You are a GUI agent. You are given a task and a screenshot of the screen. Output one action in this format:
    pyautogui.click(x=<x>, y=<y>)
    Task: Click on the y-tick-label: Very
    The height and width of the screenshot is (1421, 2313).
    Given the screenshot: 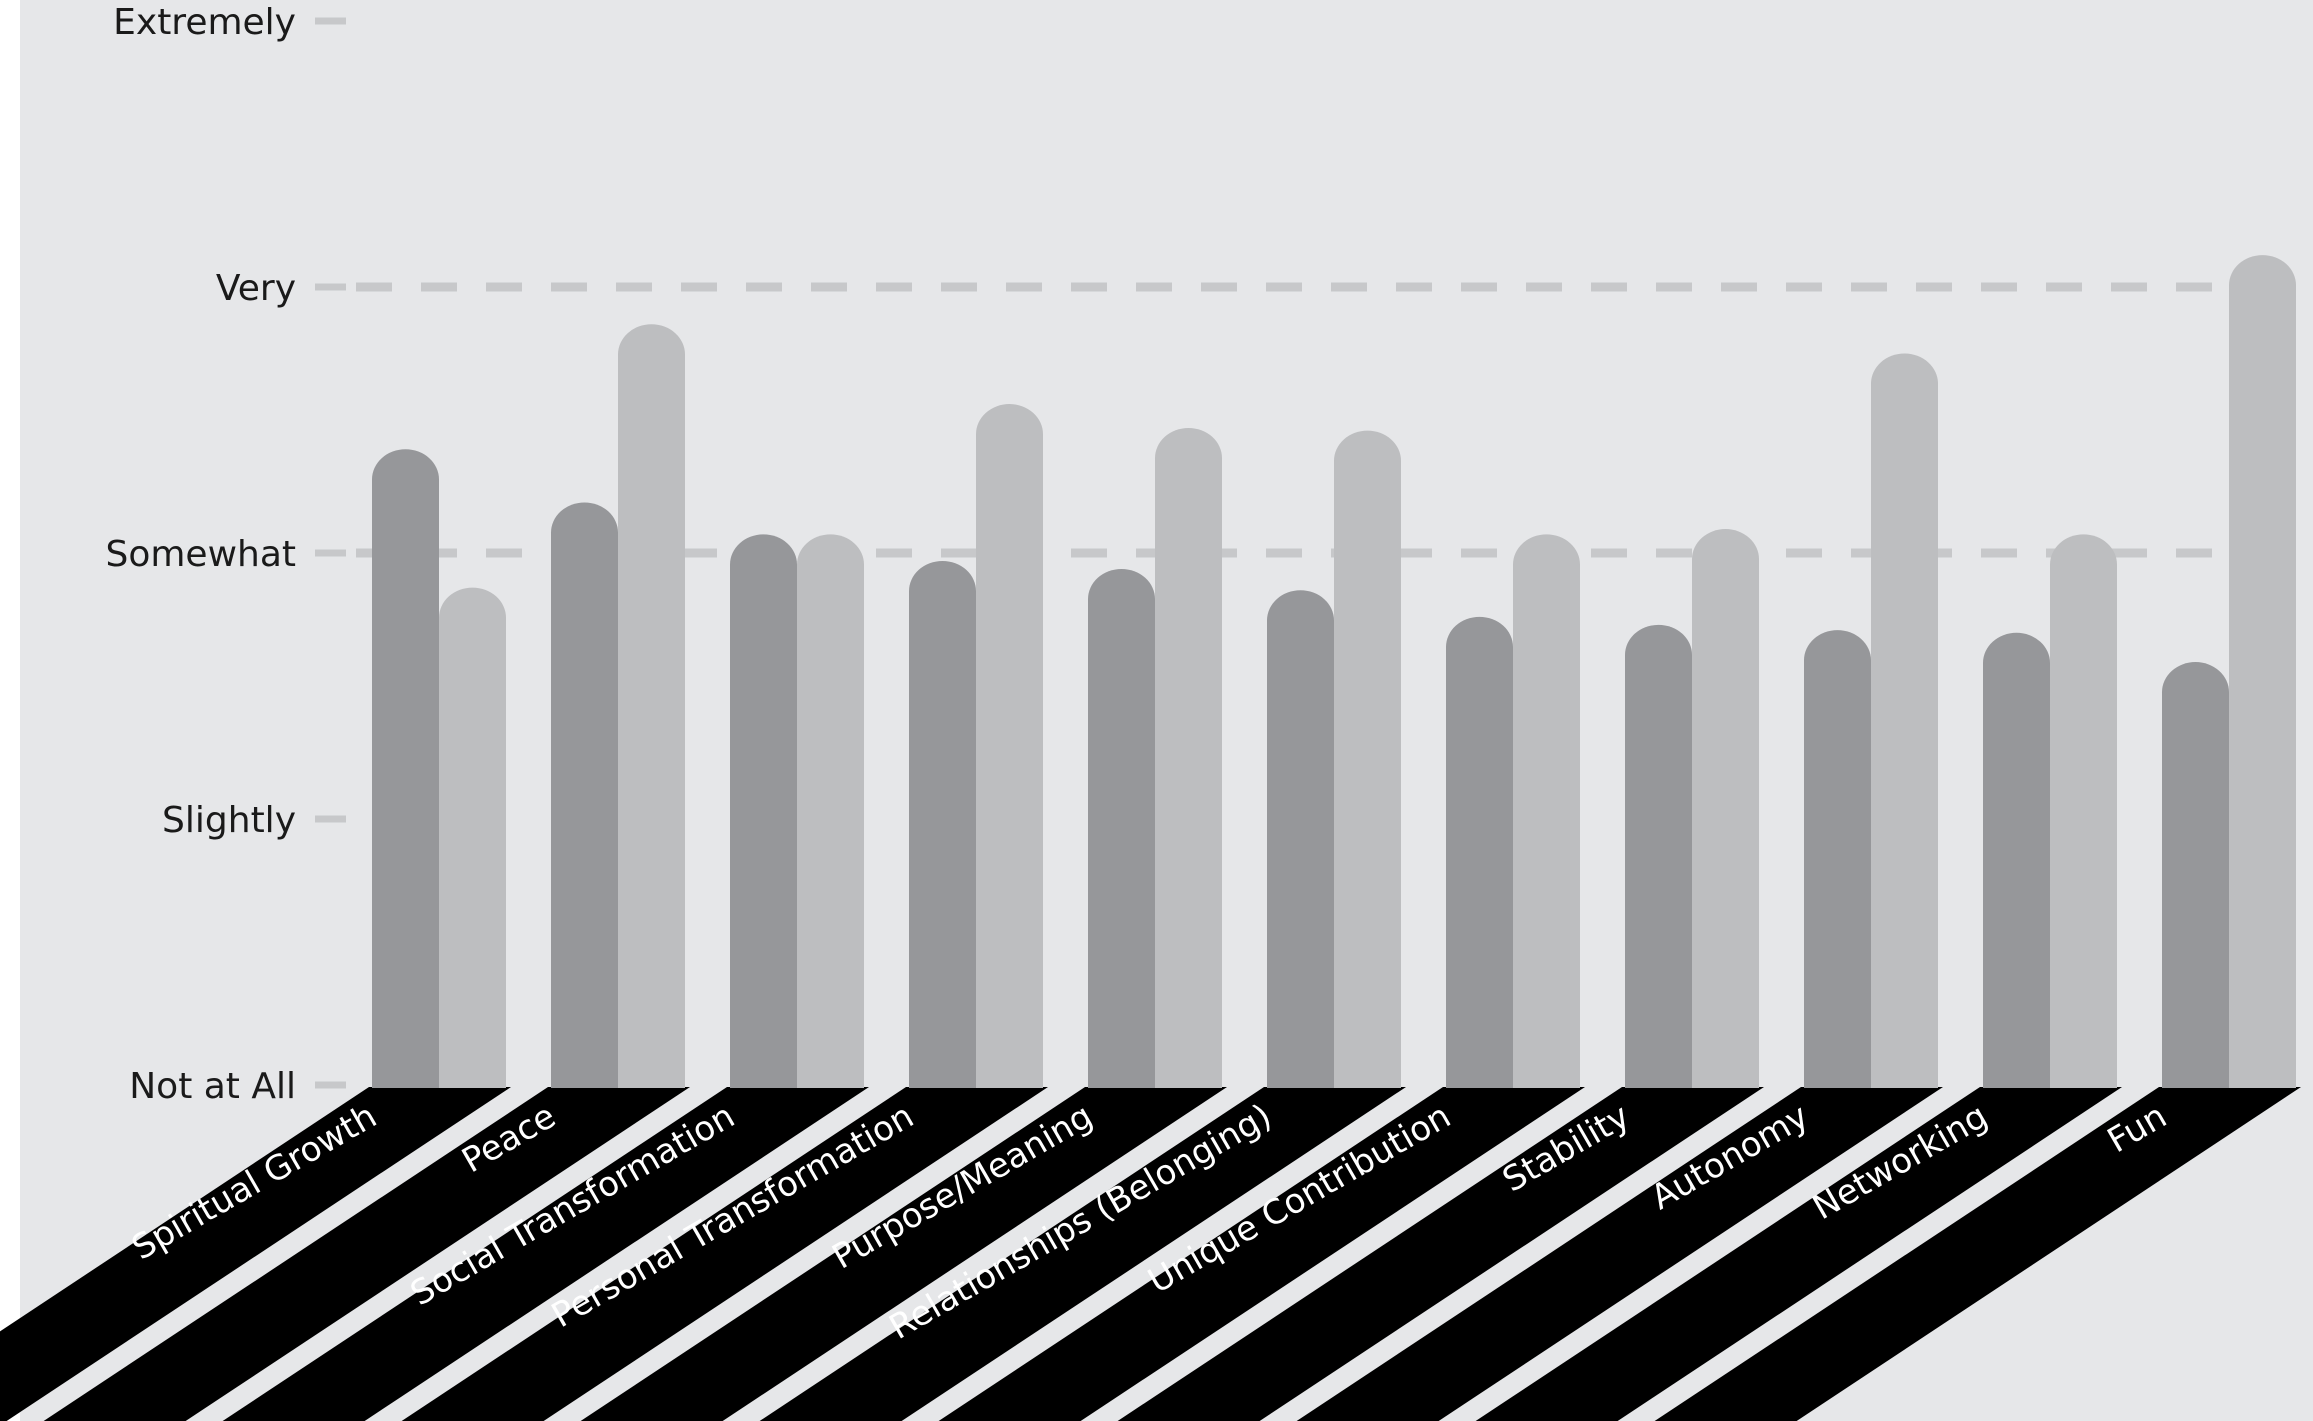 What is the action you would take?
    pyautogui.click(x=256, y=288)
    